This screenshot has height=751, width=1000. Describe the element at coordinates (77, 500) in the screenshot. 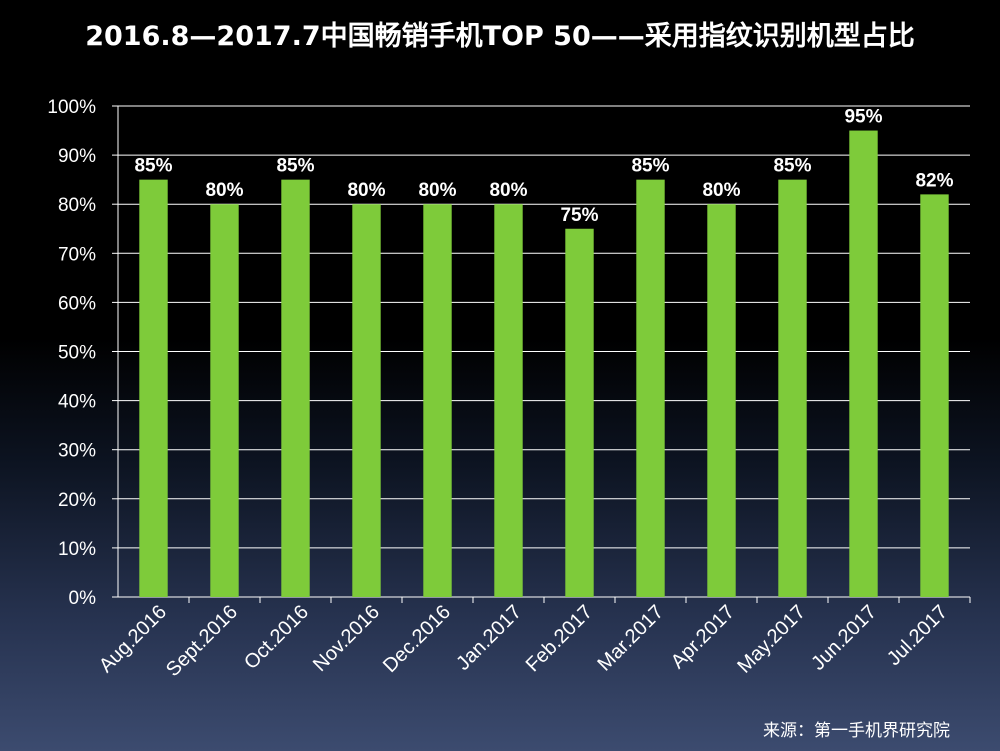

I see `y-tick-label: 20%` at that location.